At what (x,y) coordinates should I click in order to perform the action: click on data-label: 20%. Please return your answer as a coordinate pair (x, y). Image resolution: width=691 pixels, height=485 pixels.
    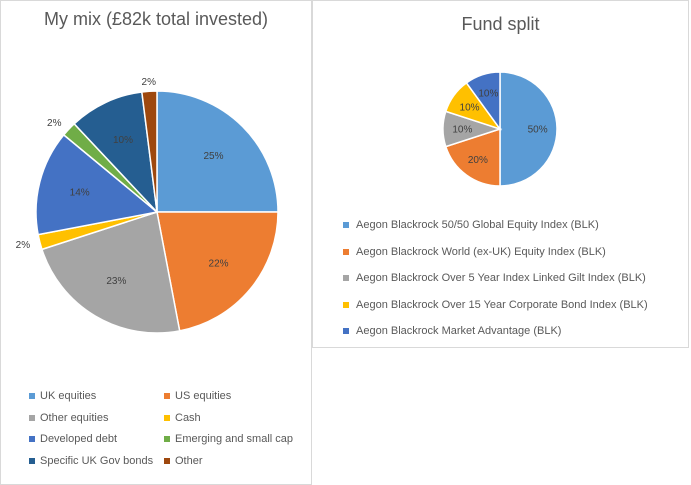
    Looking at the image, I should click on (478, 160).